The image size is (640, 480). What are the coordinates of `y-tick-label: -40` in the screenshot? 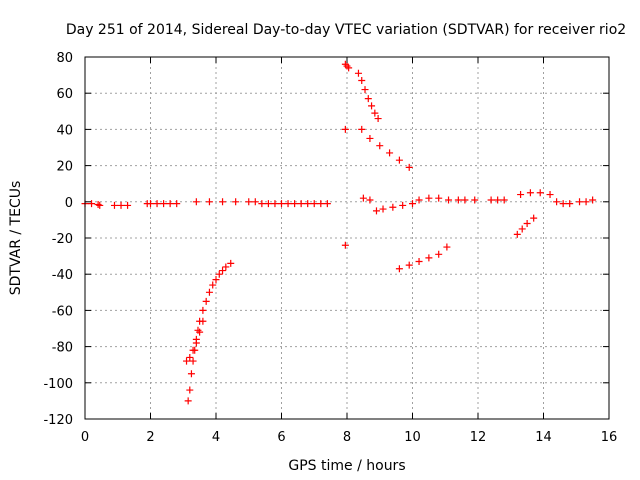 It's located at (62, 275).